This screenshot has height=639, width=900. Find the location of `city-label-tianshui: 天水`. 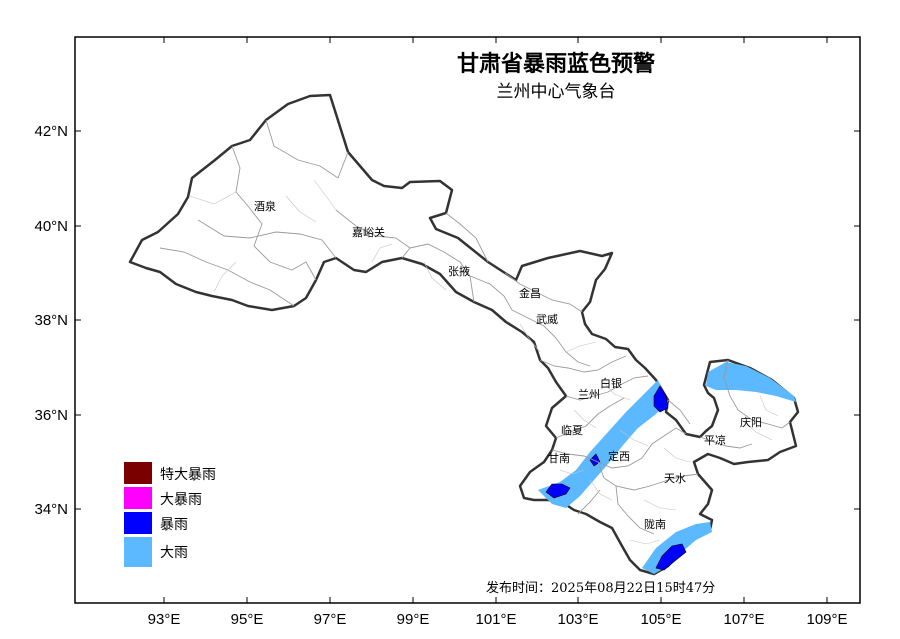

city-label-tianshui: 天水 is located at coordinates (675, 478).